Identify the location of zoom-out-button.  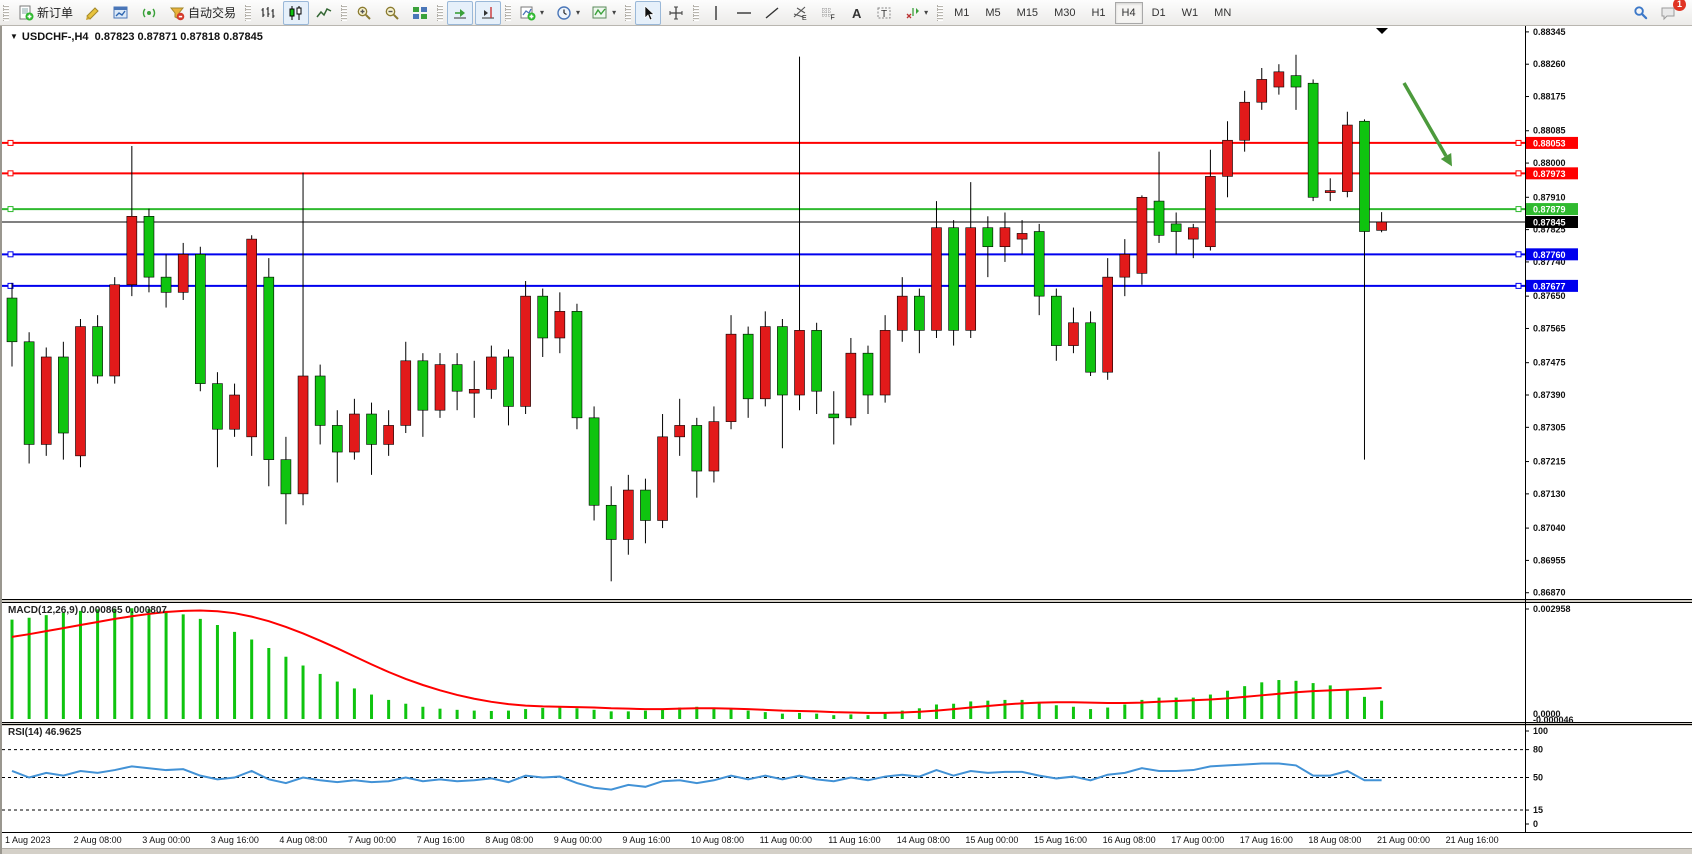
(392, 13).